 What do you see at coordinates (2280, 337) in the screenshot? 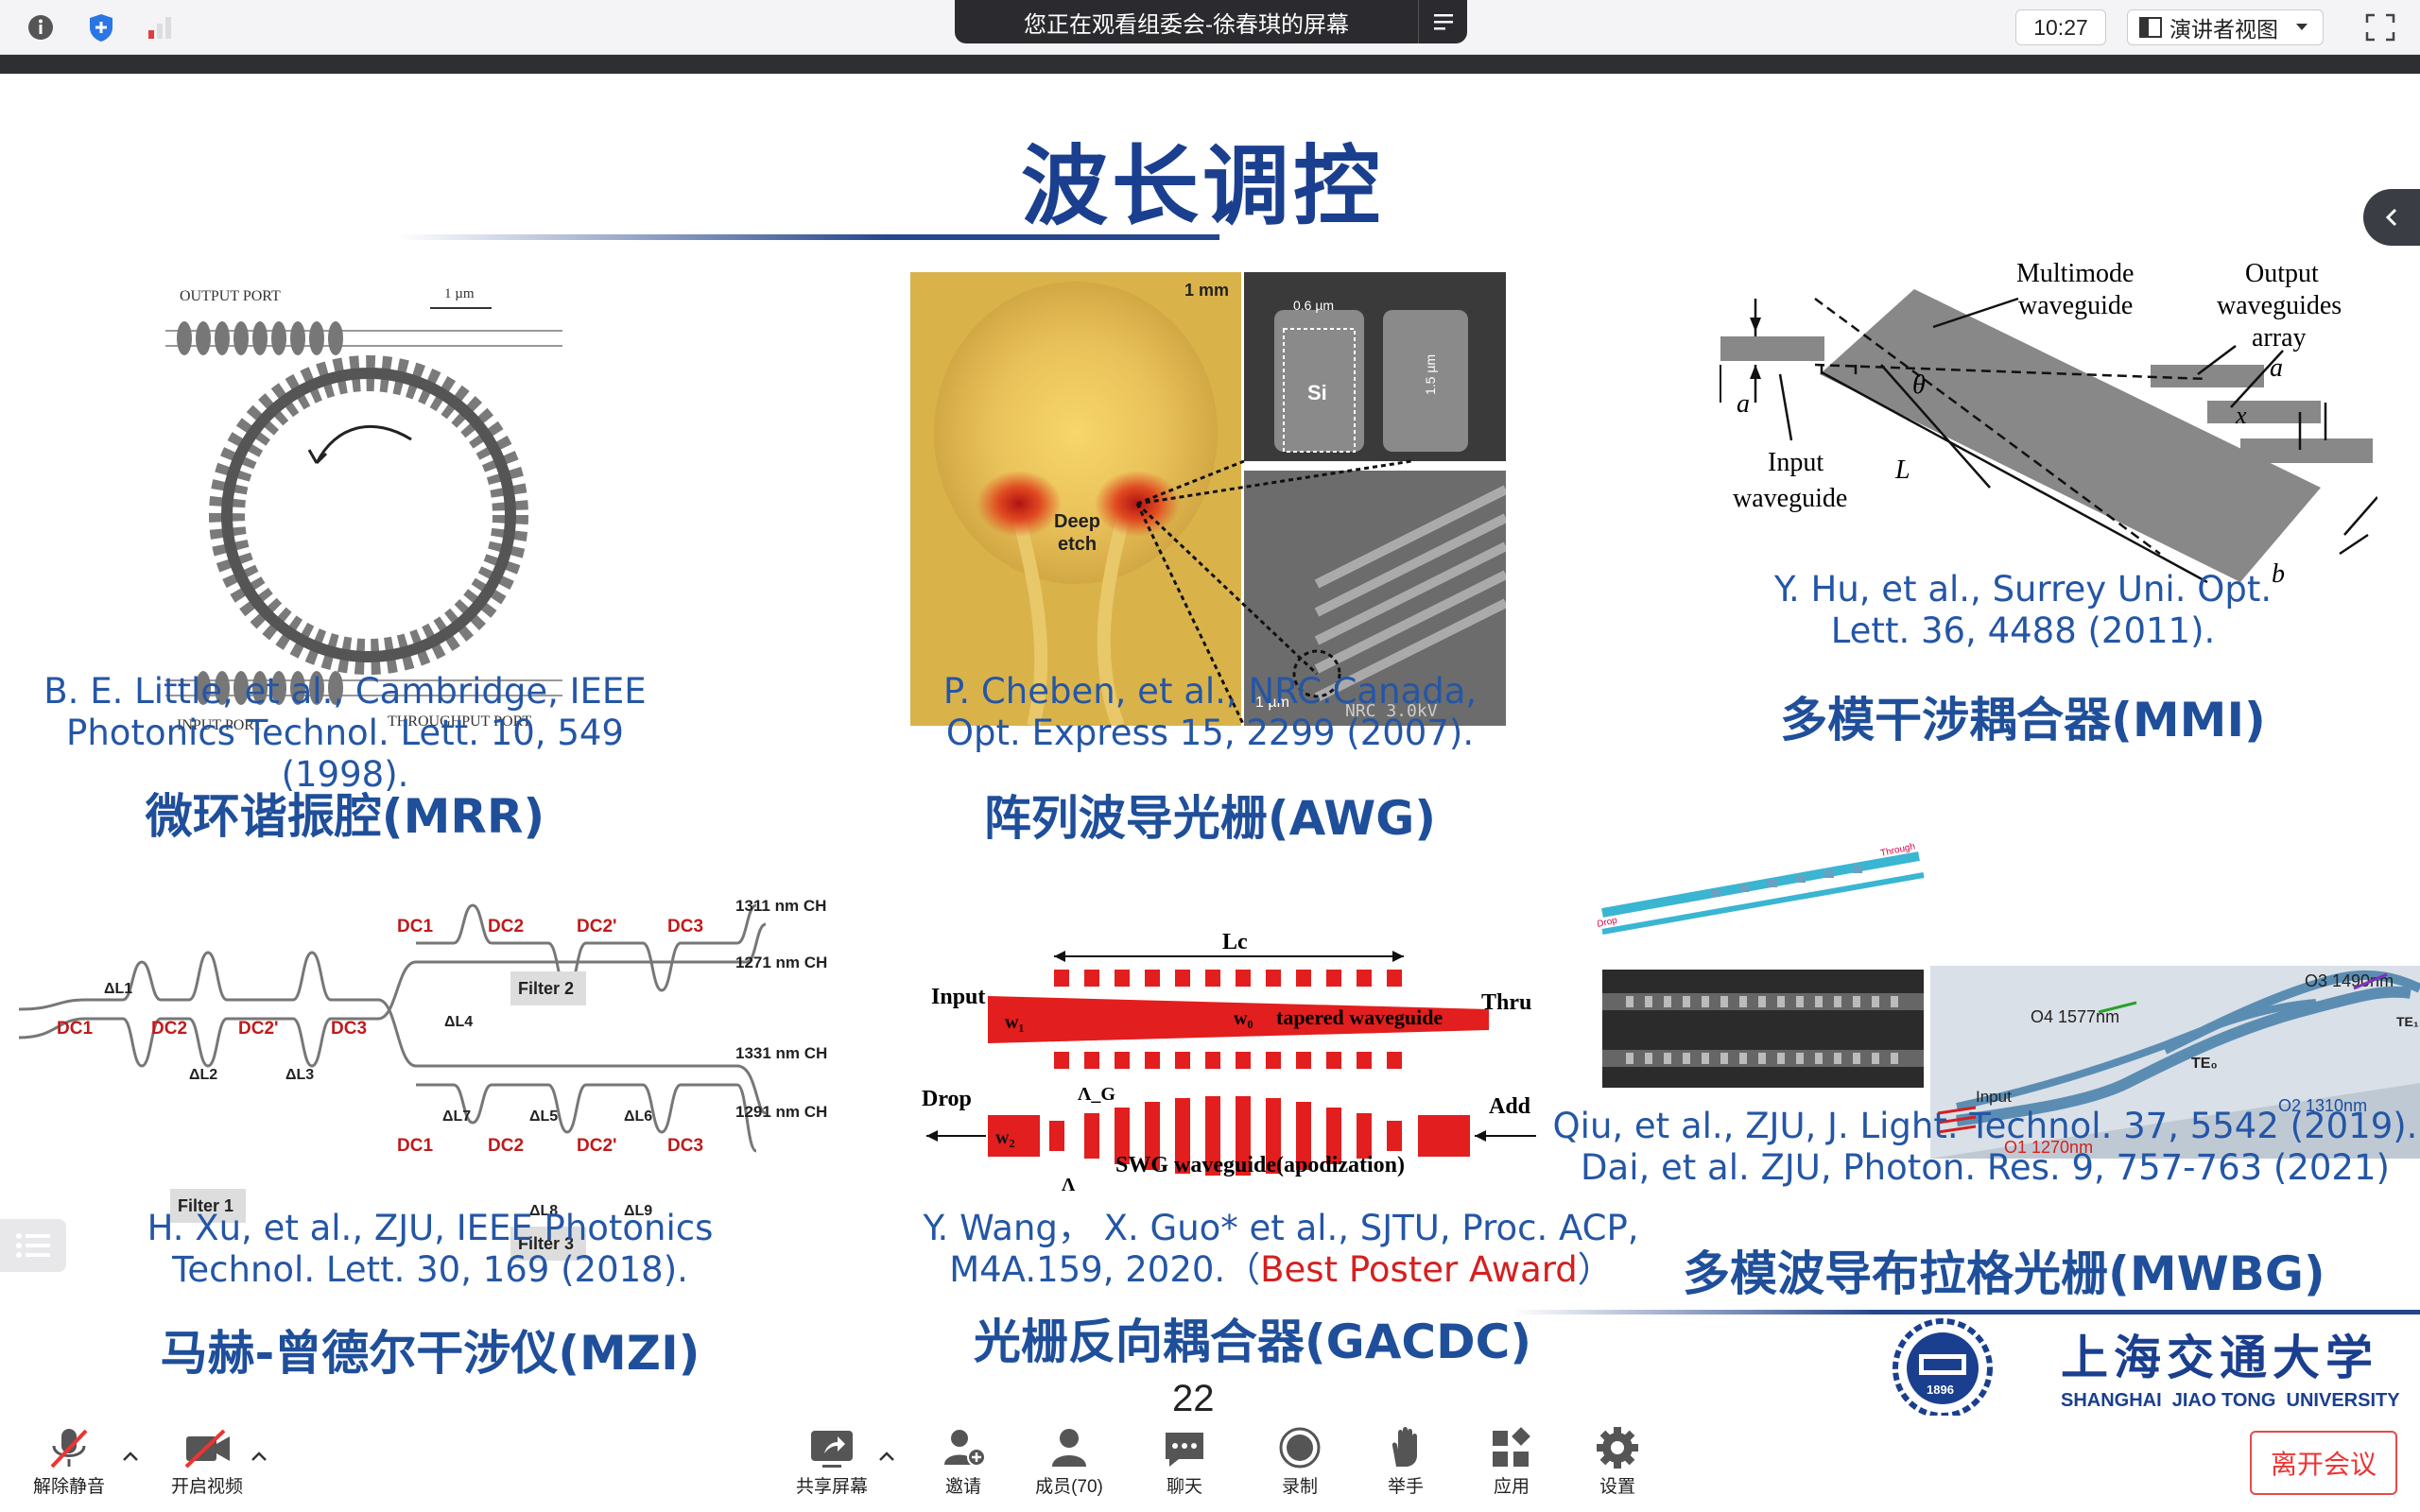
I see `mmi-array-label: array` at bounding box center [2280, 337].